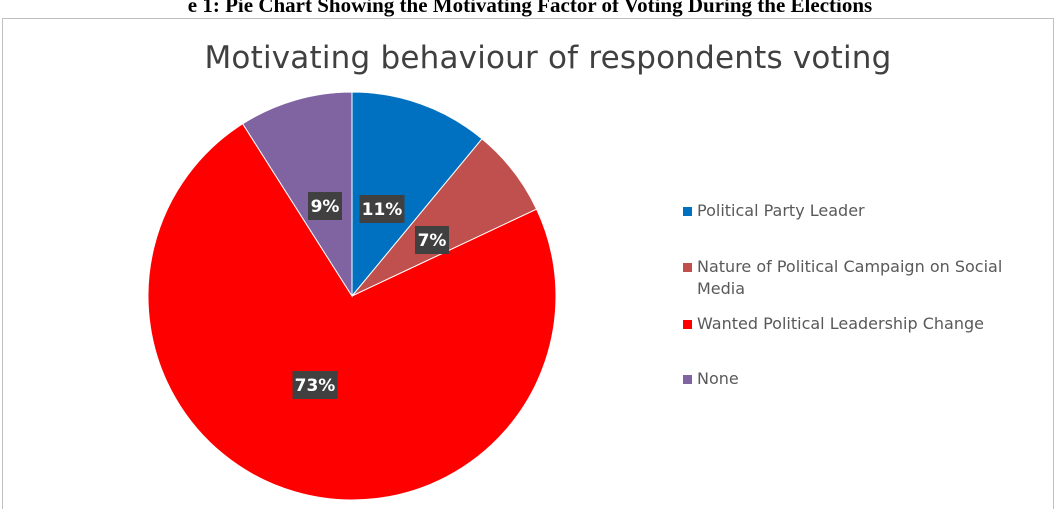  I want to click on data-label-text: 11%, so click(382, 210).